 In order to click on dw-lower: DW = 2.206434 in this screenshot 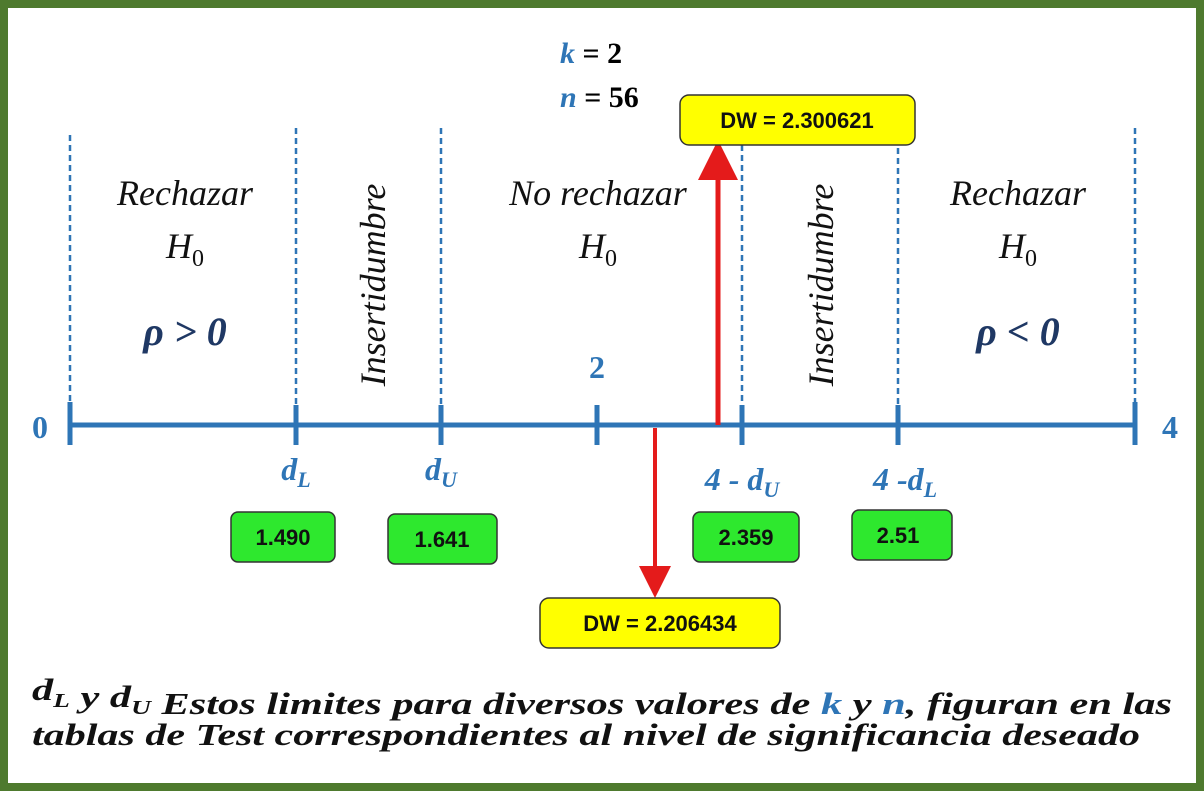, I will do `click(660, 623)`.